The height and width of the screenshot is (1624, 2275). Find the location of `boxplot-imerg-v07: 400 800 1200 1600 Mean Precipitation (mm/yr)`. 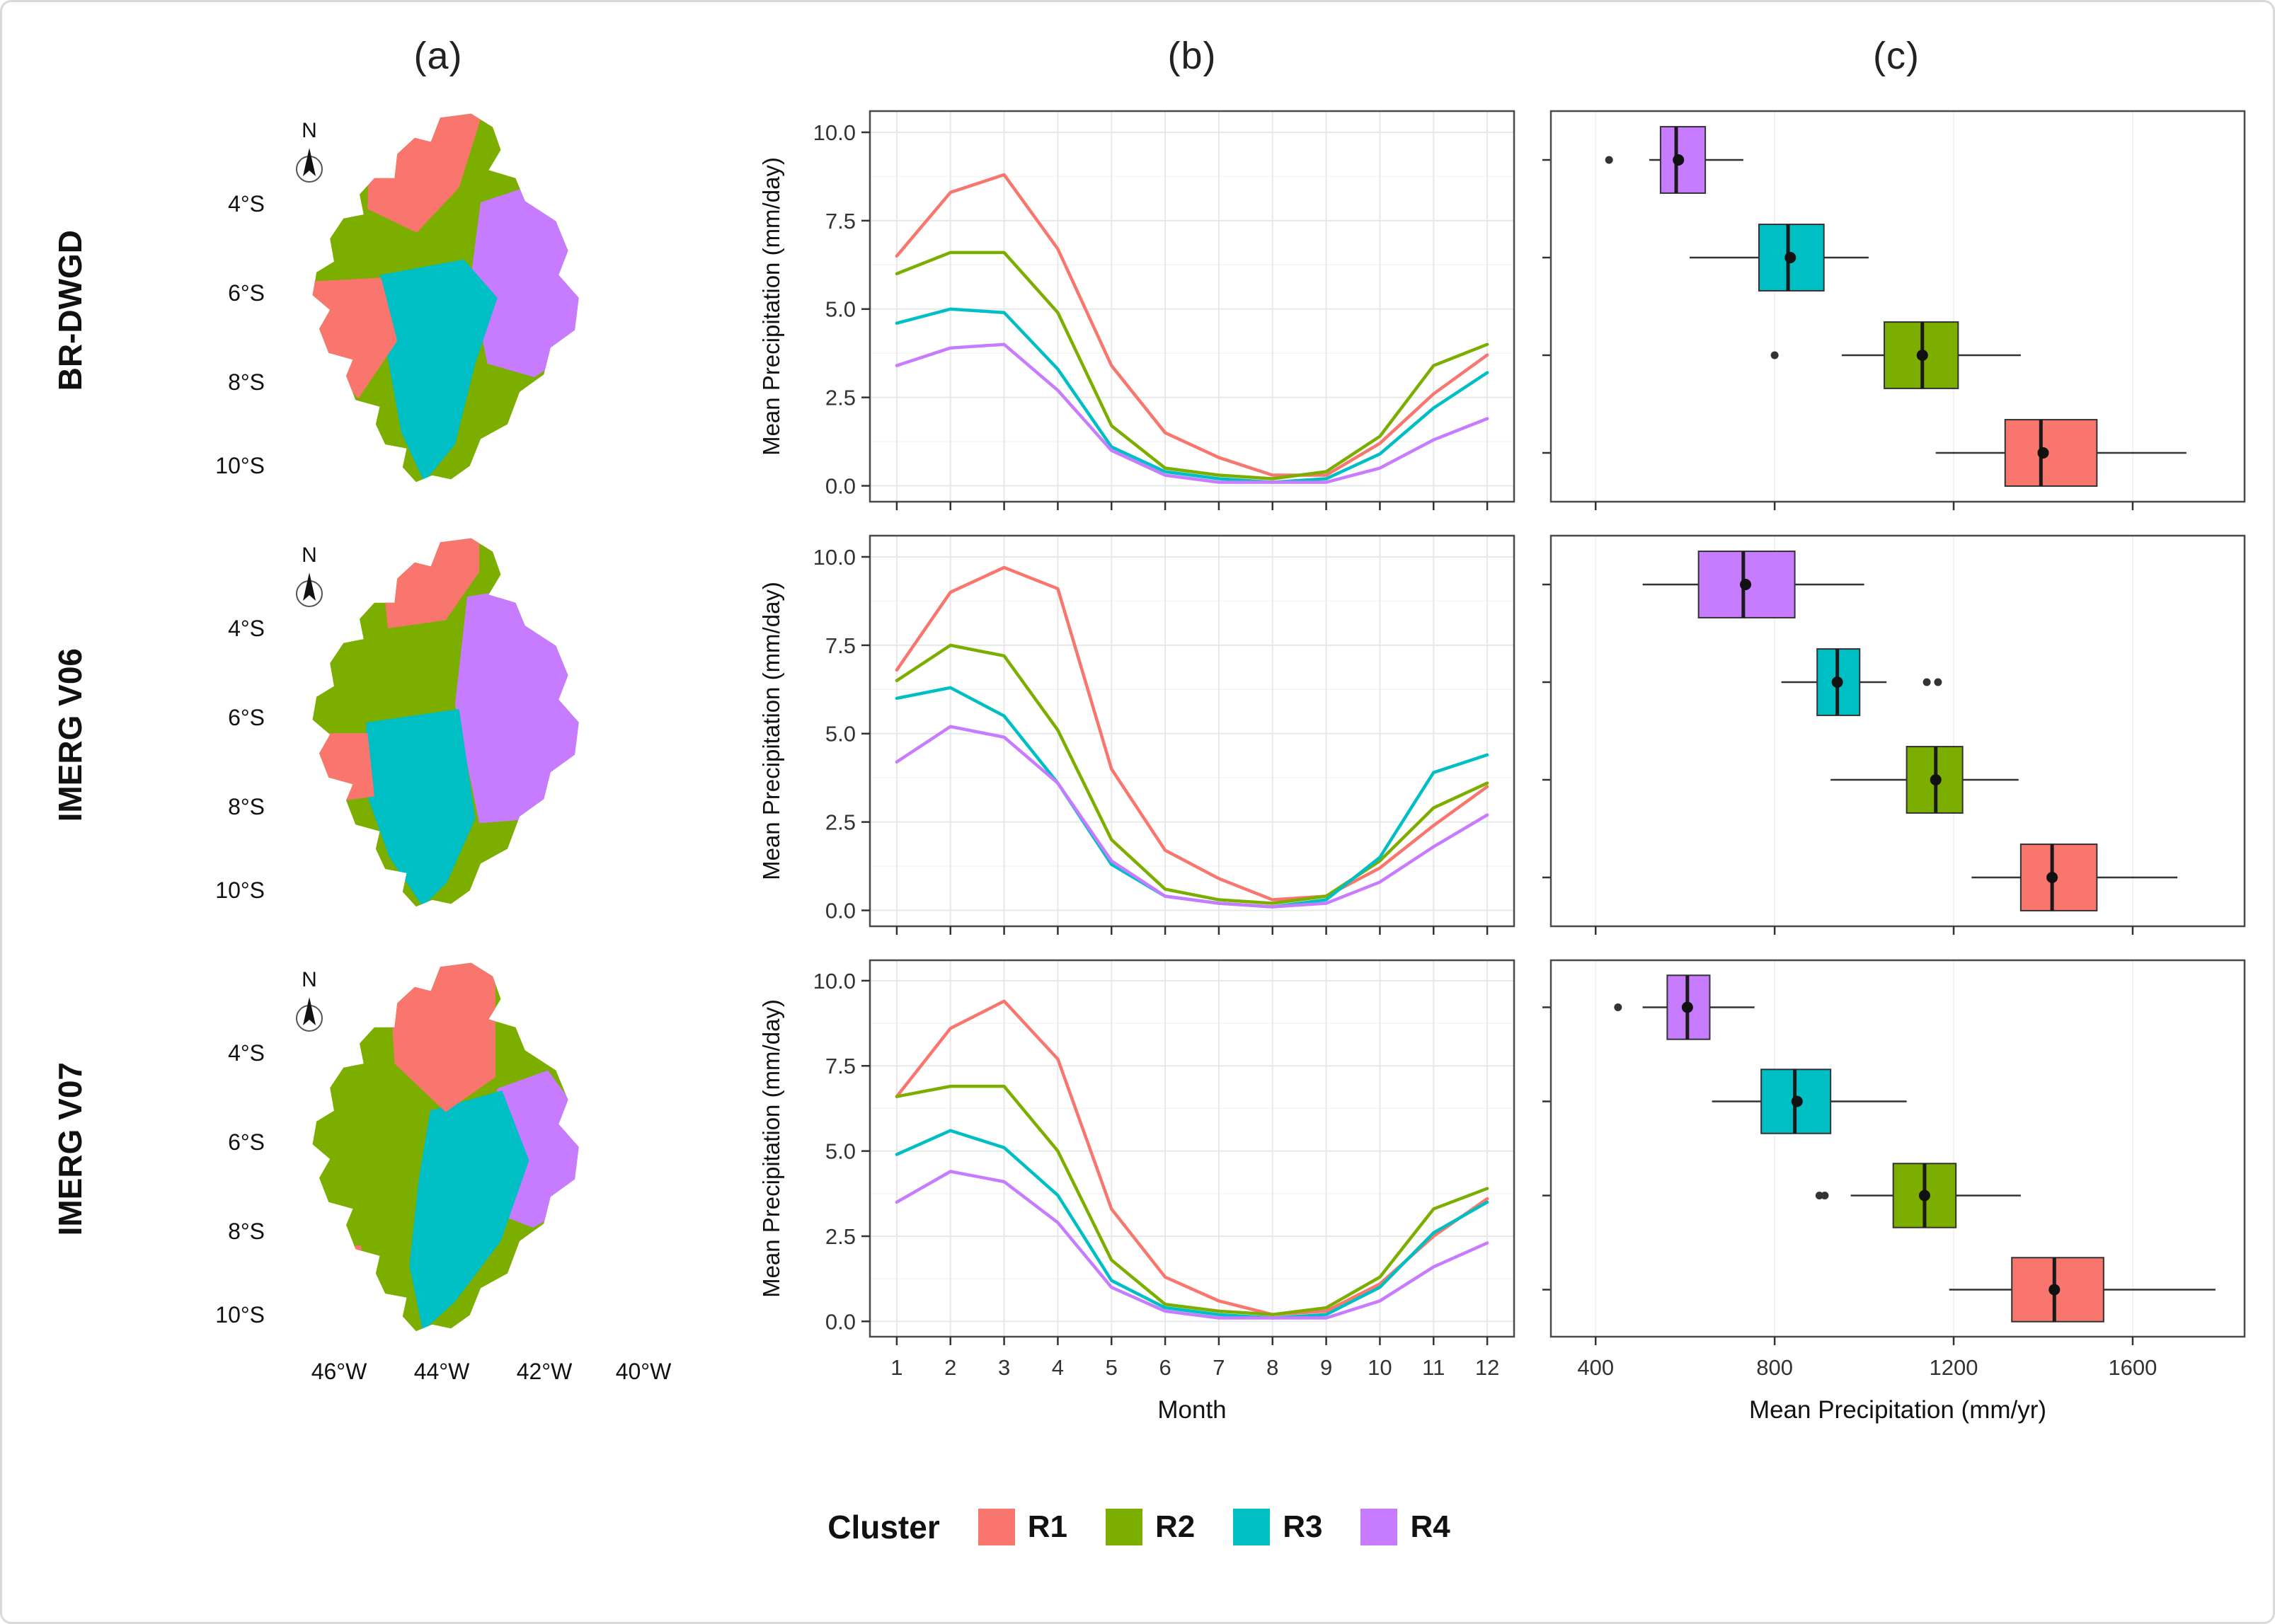

boxplot-imerg-v07: 400 800 1200 1600 Mean Precipitation (mm/yr) is located at coordinates (1896, 1195).